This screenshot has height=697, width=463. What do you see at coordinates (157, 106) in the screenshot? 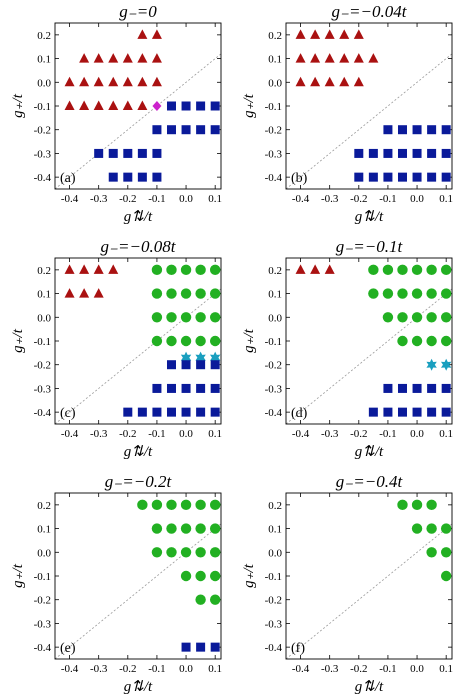
I see `diamond-marker` at bounding box center [157, 106].